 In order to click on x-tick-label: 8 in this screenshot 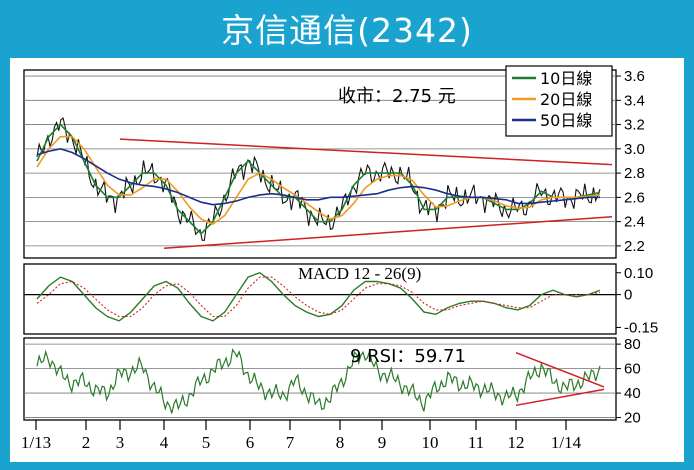, I will do `click(340, 442)`.